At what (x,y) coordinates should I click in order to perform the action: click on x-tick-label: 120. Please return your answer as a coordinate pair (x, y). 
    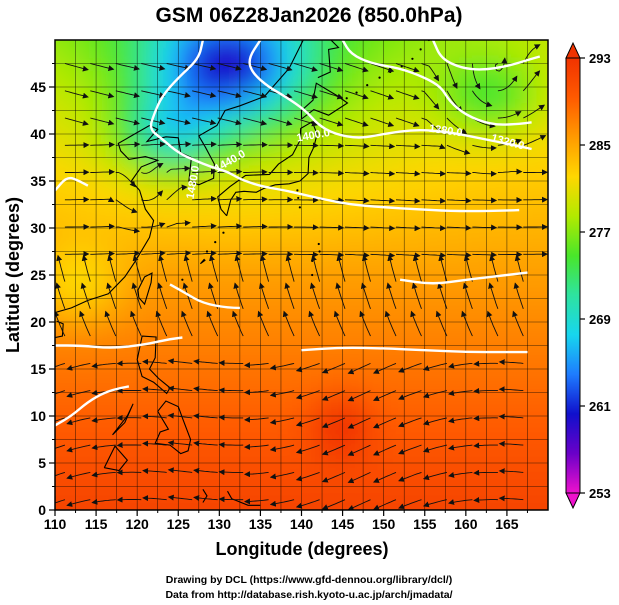
    Looking at the image, I should click on (137, 524).